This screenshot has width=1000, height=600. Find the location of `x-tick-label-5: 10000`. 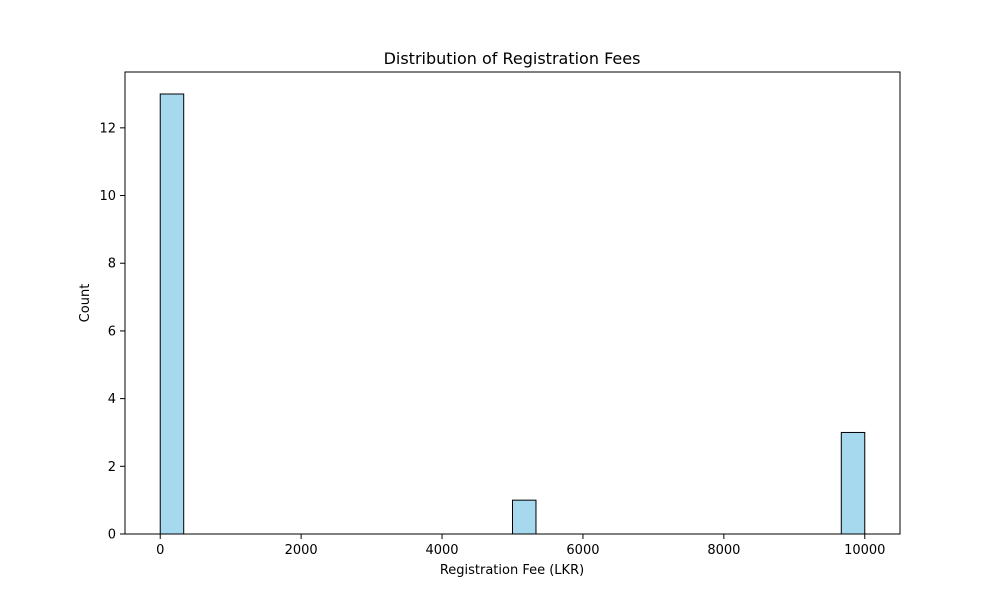

x-tick-label-5: 10000 is located at coordinates (864, 550).